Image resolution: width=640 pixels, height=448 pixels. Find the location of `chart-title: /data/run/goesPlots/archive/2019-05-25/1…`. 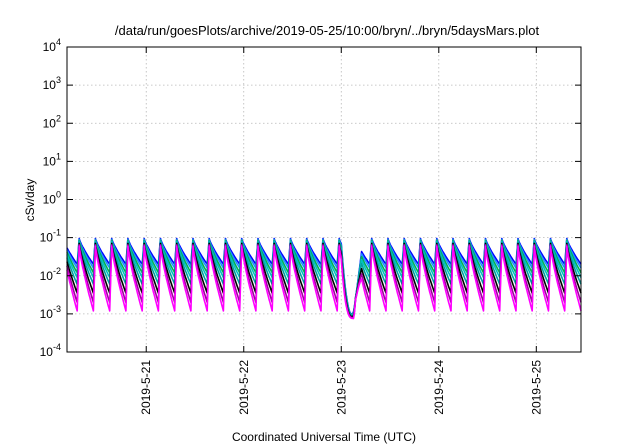

chart-title: /data/run/goesPlots/archive/2019-05-25/1… is located at coordinates (327, 30).